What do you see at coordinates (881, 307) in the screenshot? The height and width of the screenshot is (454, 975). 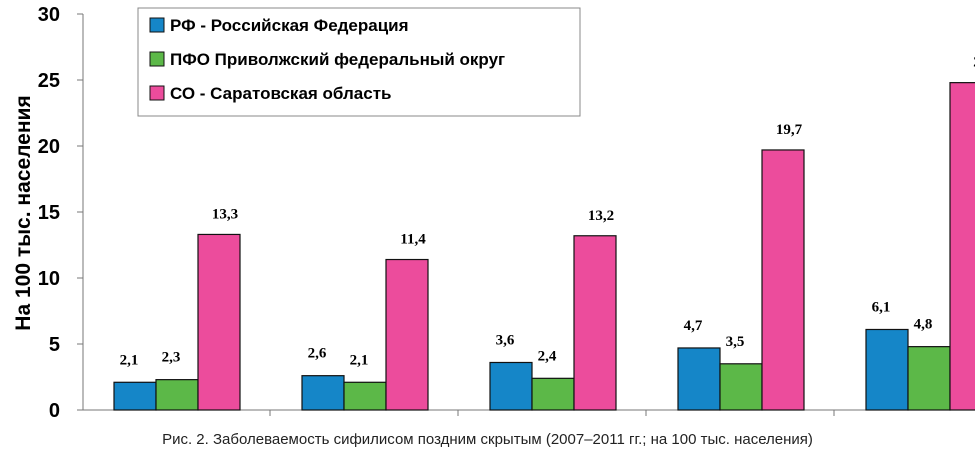 I see `data-label: 6,1` at bounding box center [881, 307].